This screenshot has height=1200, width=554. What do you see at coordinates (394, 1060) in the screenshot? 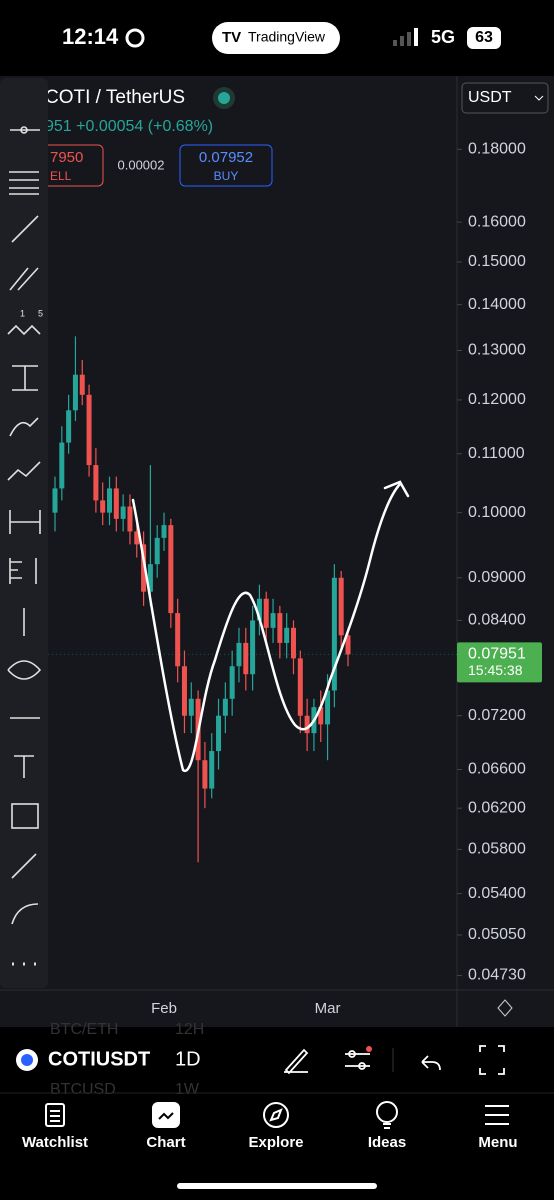
I see `bar-icons` at bounding box center [394, 1060].